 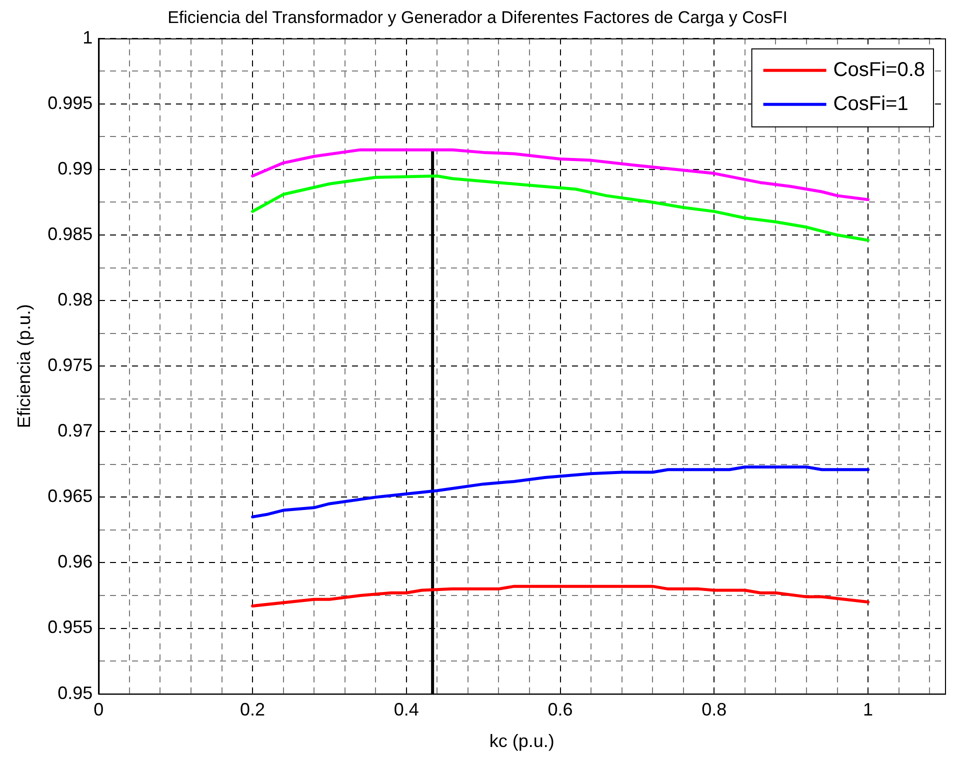 What do you see at coordinates (75, 562) in the screenshot?
I see `y-tick-label: 0.96` at bounding box center [75, 562].